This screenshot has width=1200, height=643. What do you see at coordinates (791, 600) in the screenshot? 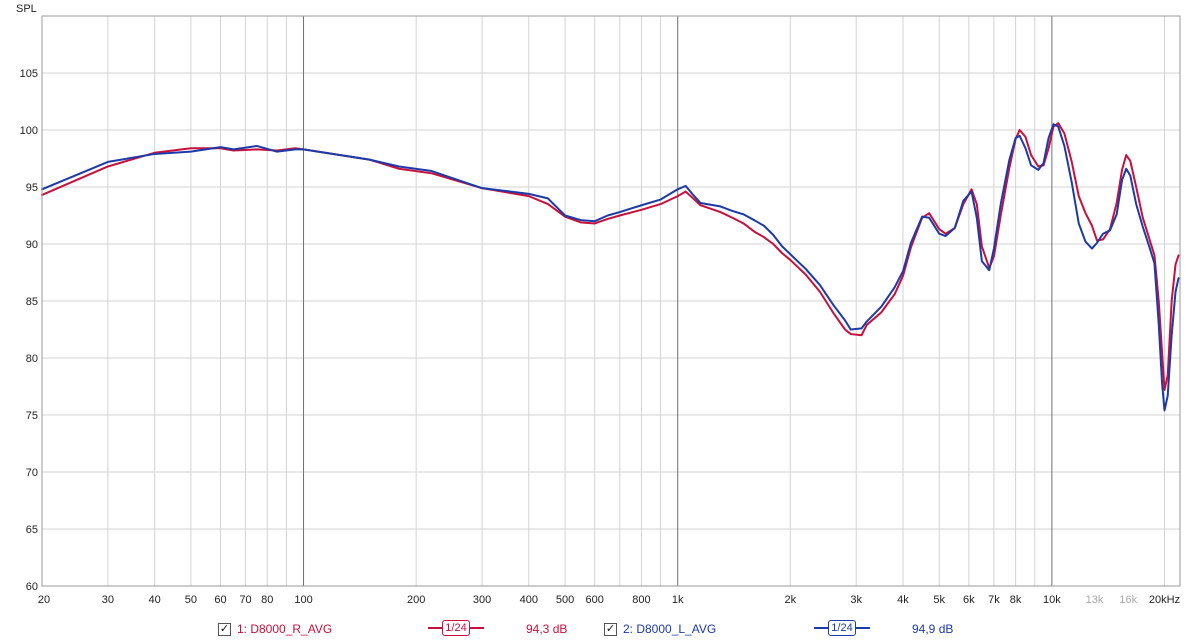
I see `x-tick-label: 2k` at bounding box center [791, 600].